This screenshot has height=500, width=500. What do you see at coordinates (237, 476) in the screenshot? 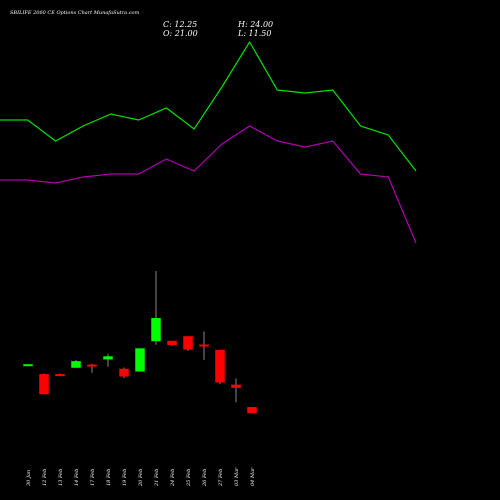
I see `x-tick-label: 03 Mar` at bounding box center [237, 476].